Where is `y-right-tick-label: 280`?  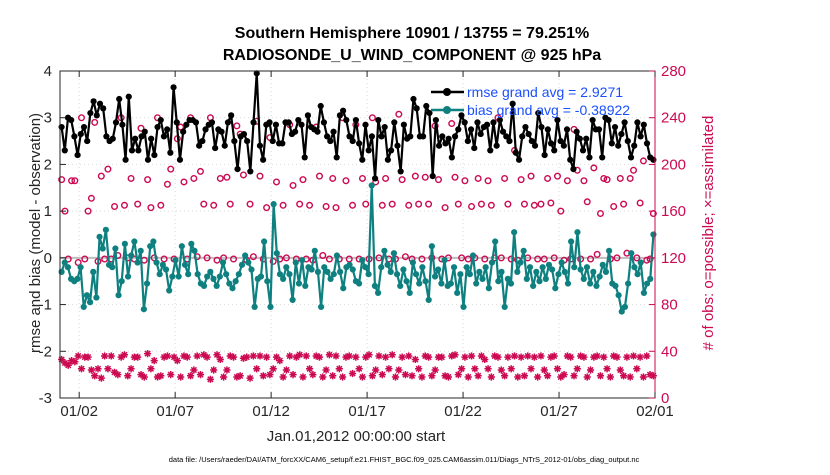 y-right-tick-label: 280 is located at coordinates (673, 71).